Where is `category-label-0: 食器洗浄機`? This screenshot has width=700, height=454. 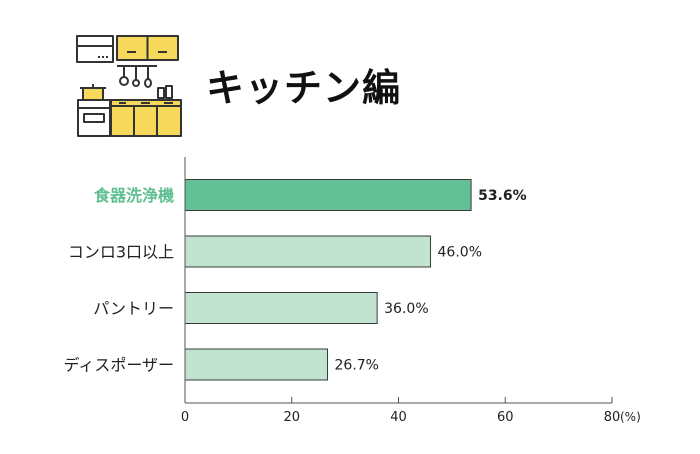 category-label-0: 食器洗浄機 is located at coordinates (133, 195).